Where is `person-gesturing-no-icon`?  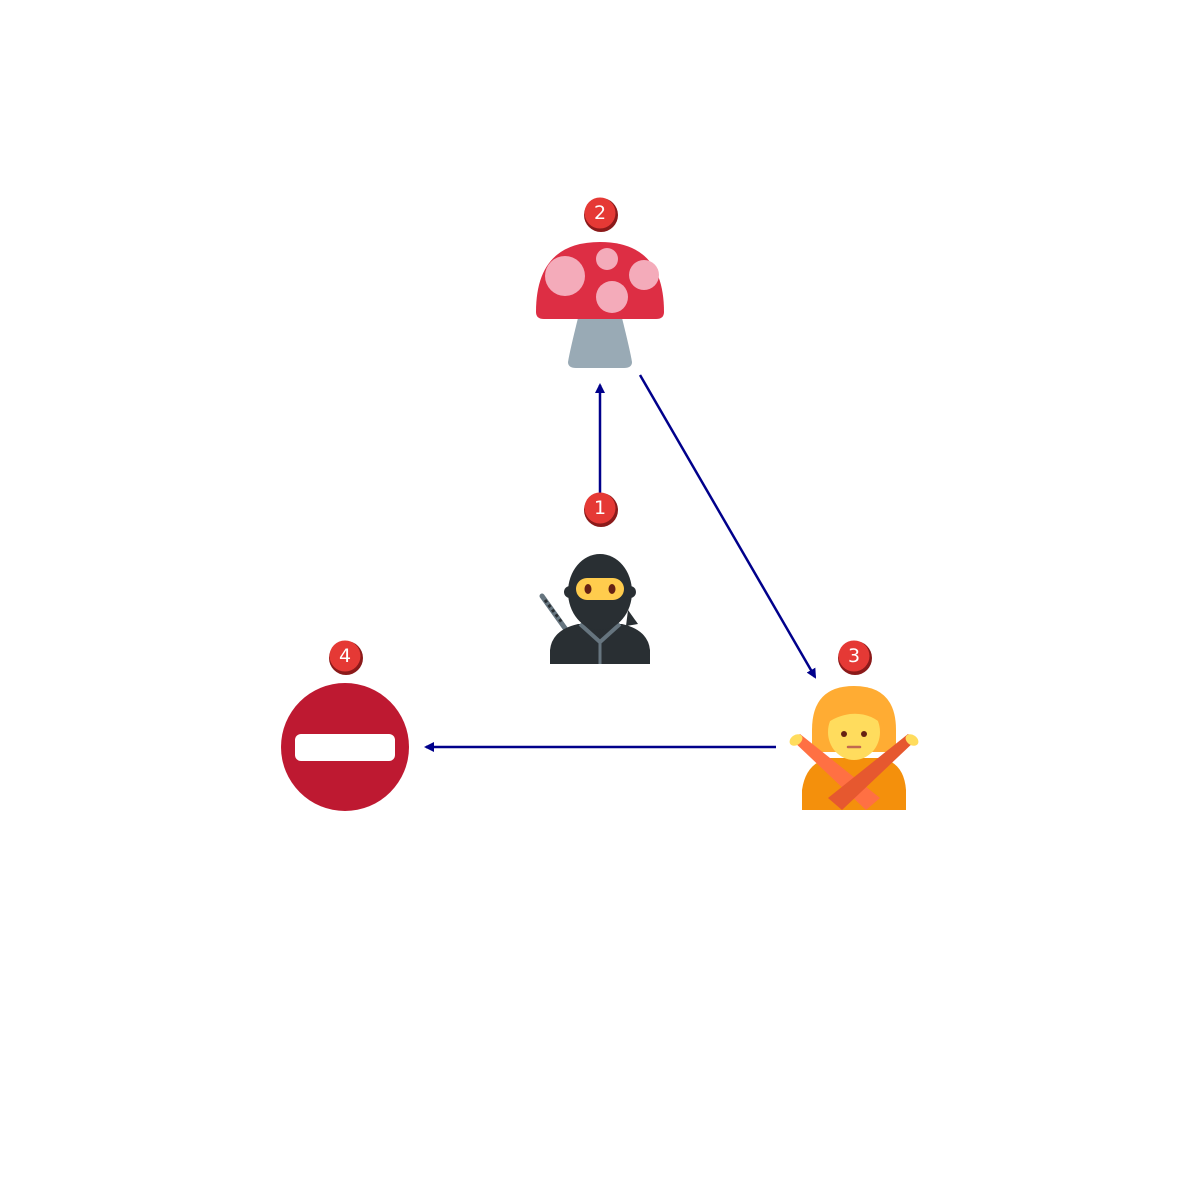 person-gesturing-no-icon is located at coordinates (854, 748).